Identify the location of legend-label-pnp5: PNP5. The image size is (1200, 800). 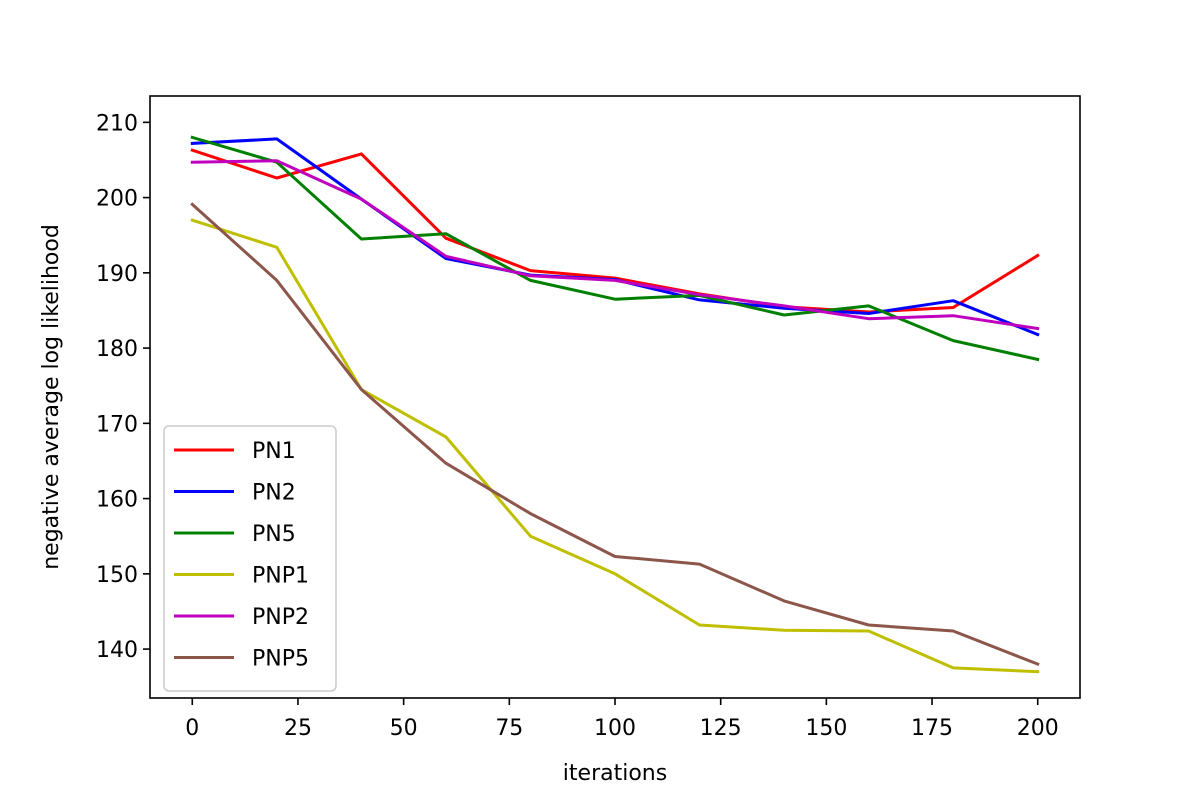
(280, 659).